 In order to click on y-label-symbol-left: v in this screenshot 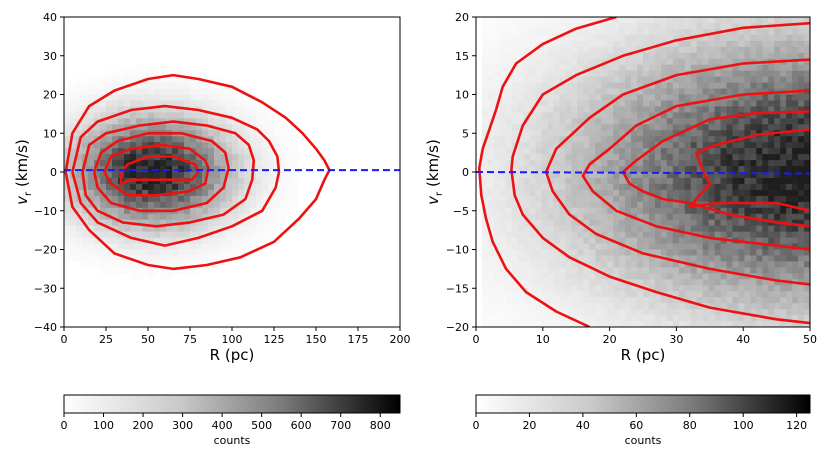, I will do `click(22, 200)`.